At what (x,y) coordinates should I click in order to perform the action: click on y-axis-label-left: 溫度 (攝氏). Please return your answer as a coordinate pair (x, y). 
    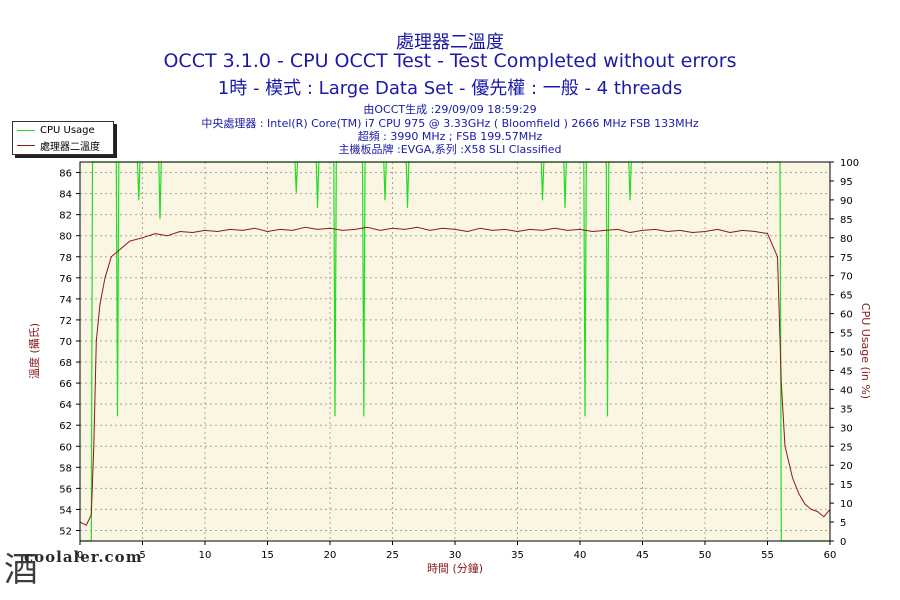
    Looking at the image, I should click on (34, 351).